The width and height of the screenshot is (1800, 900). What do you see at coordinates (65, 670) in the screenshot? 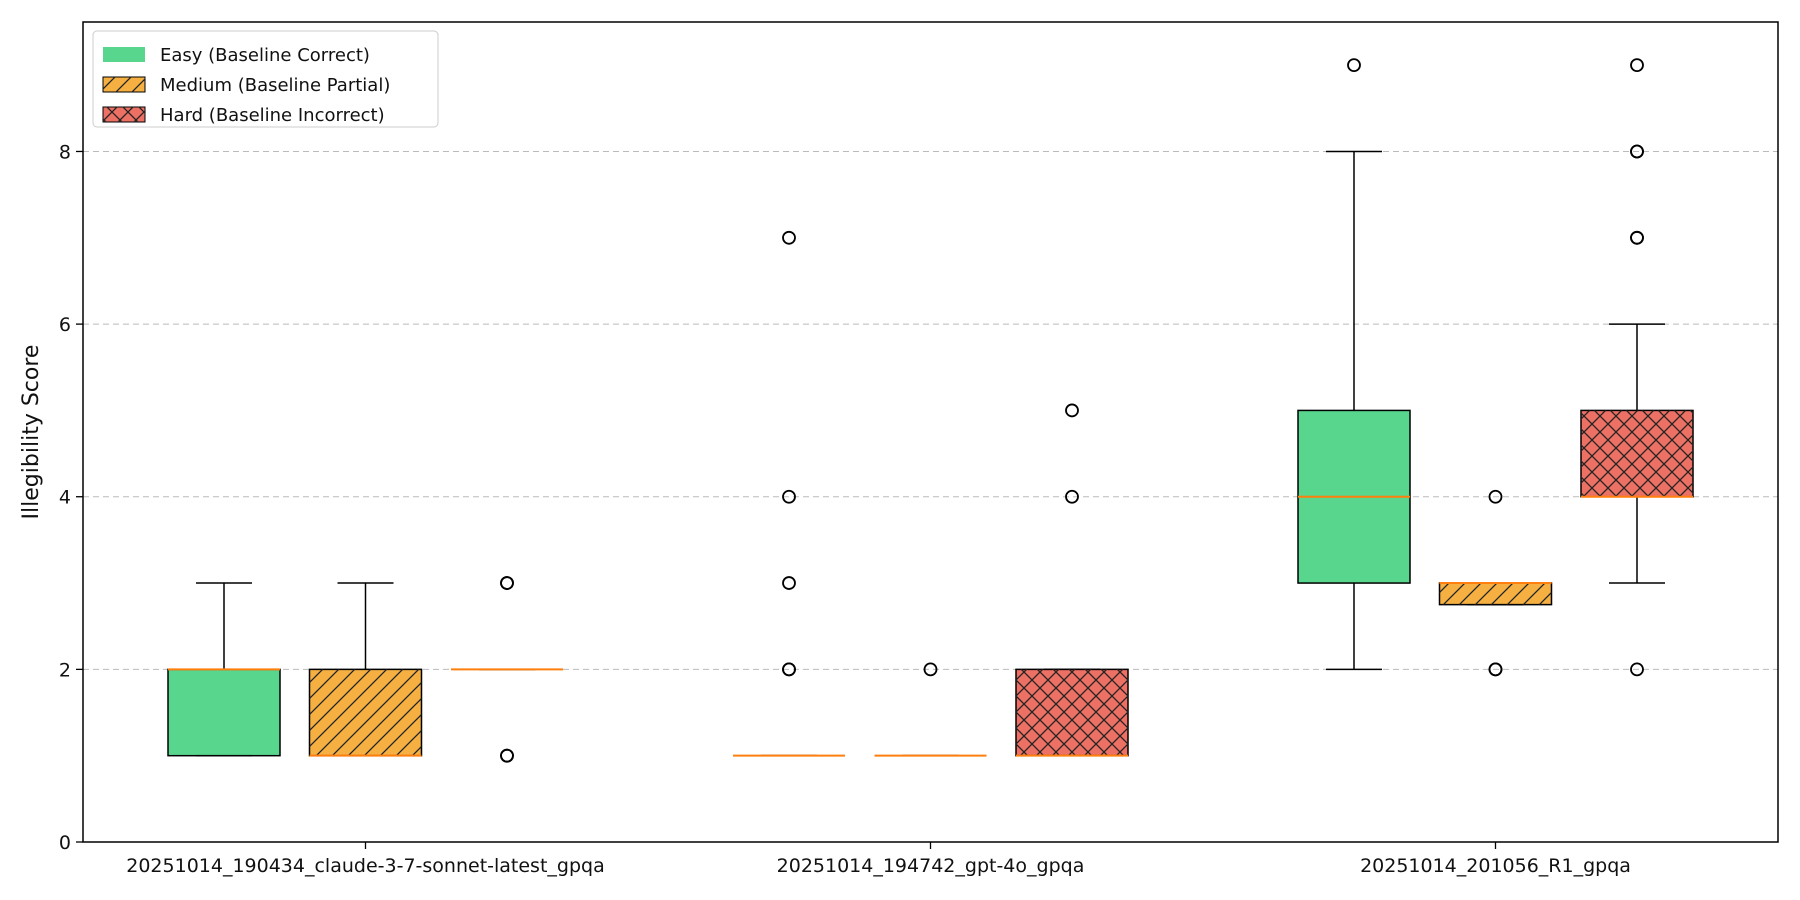
I see `y-tick-label: 2` at bounding box center [65, 670].